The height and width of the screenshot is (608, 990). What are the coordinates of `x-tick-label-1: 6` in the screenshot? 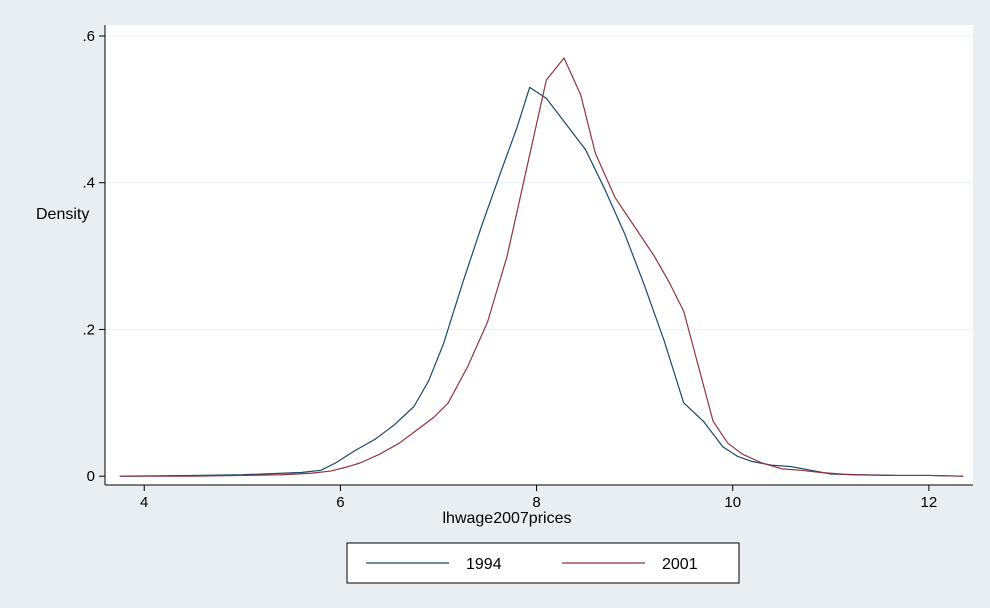 It's located at (340, 502).